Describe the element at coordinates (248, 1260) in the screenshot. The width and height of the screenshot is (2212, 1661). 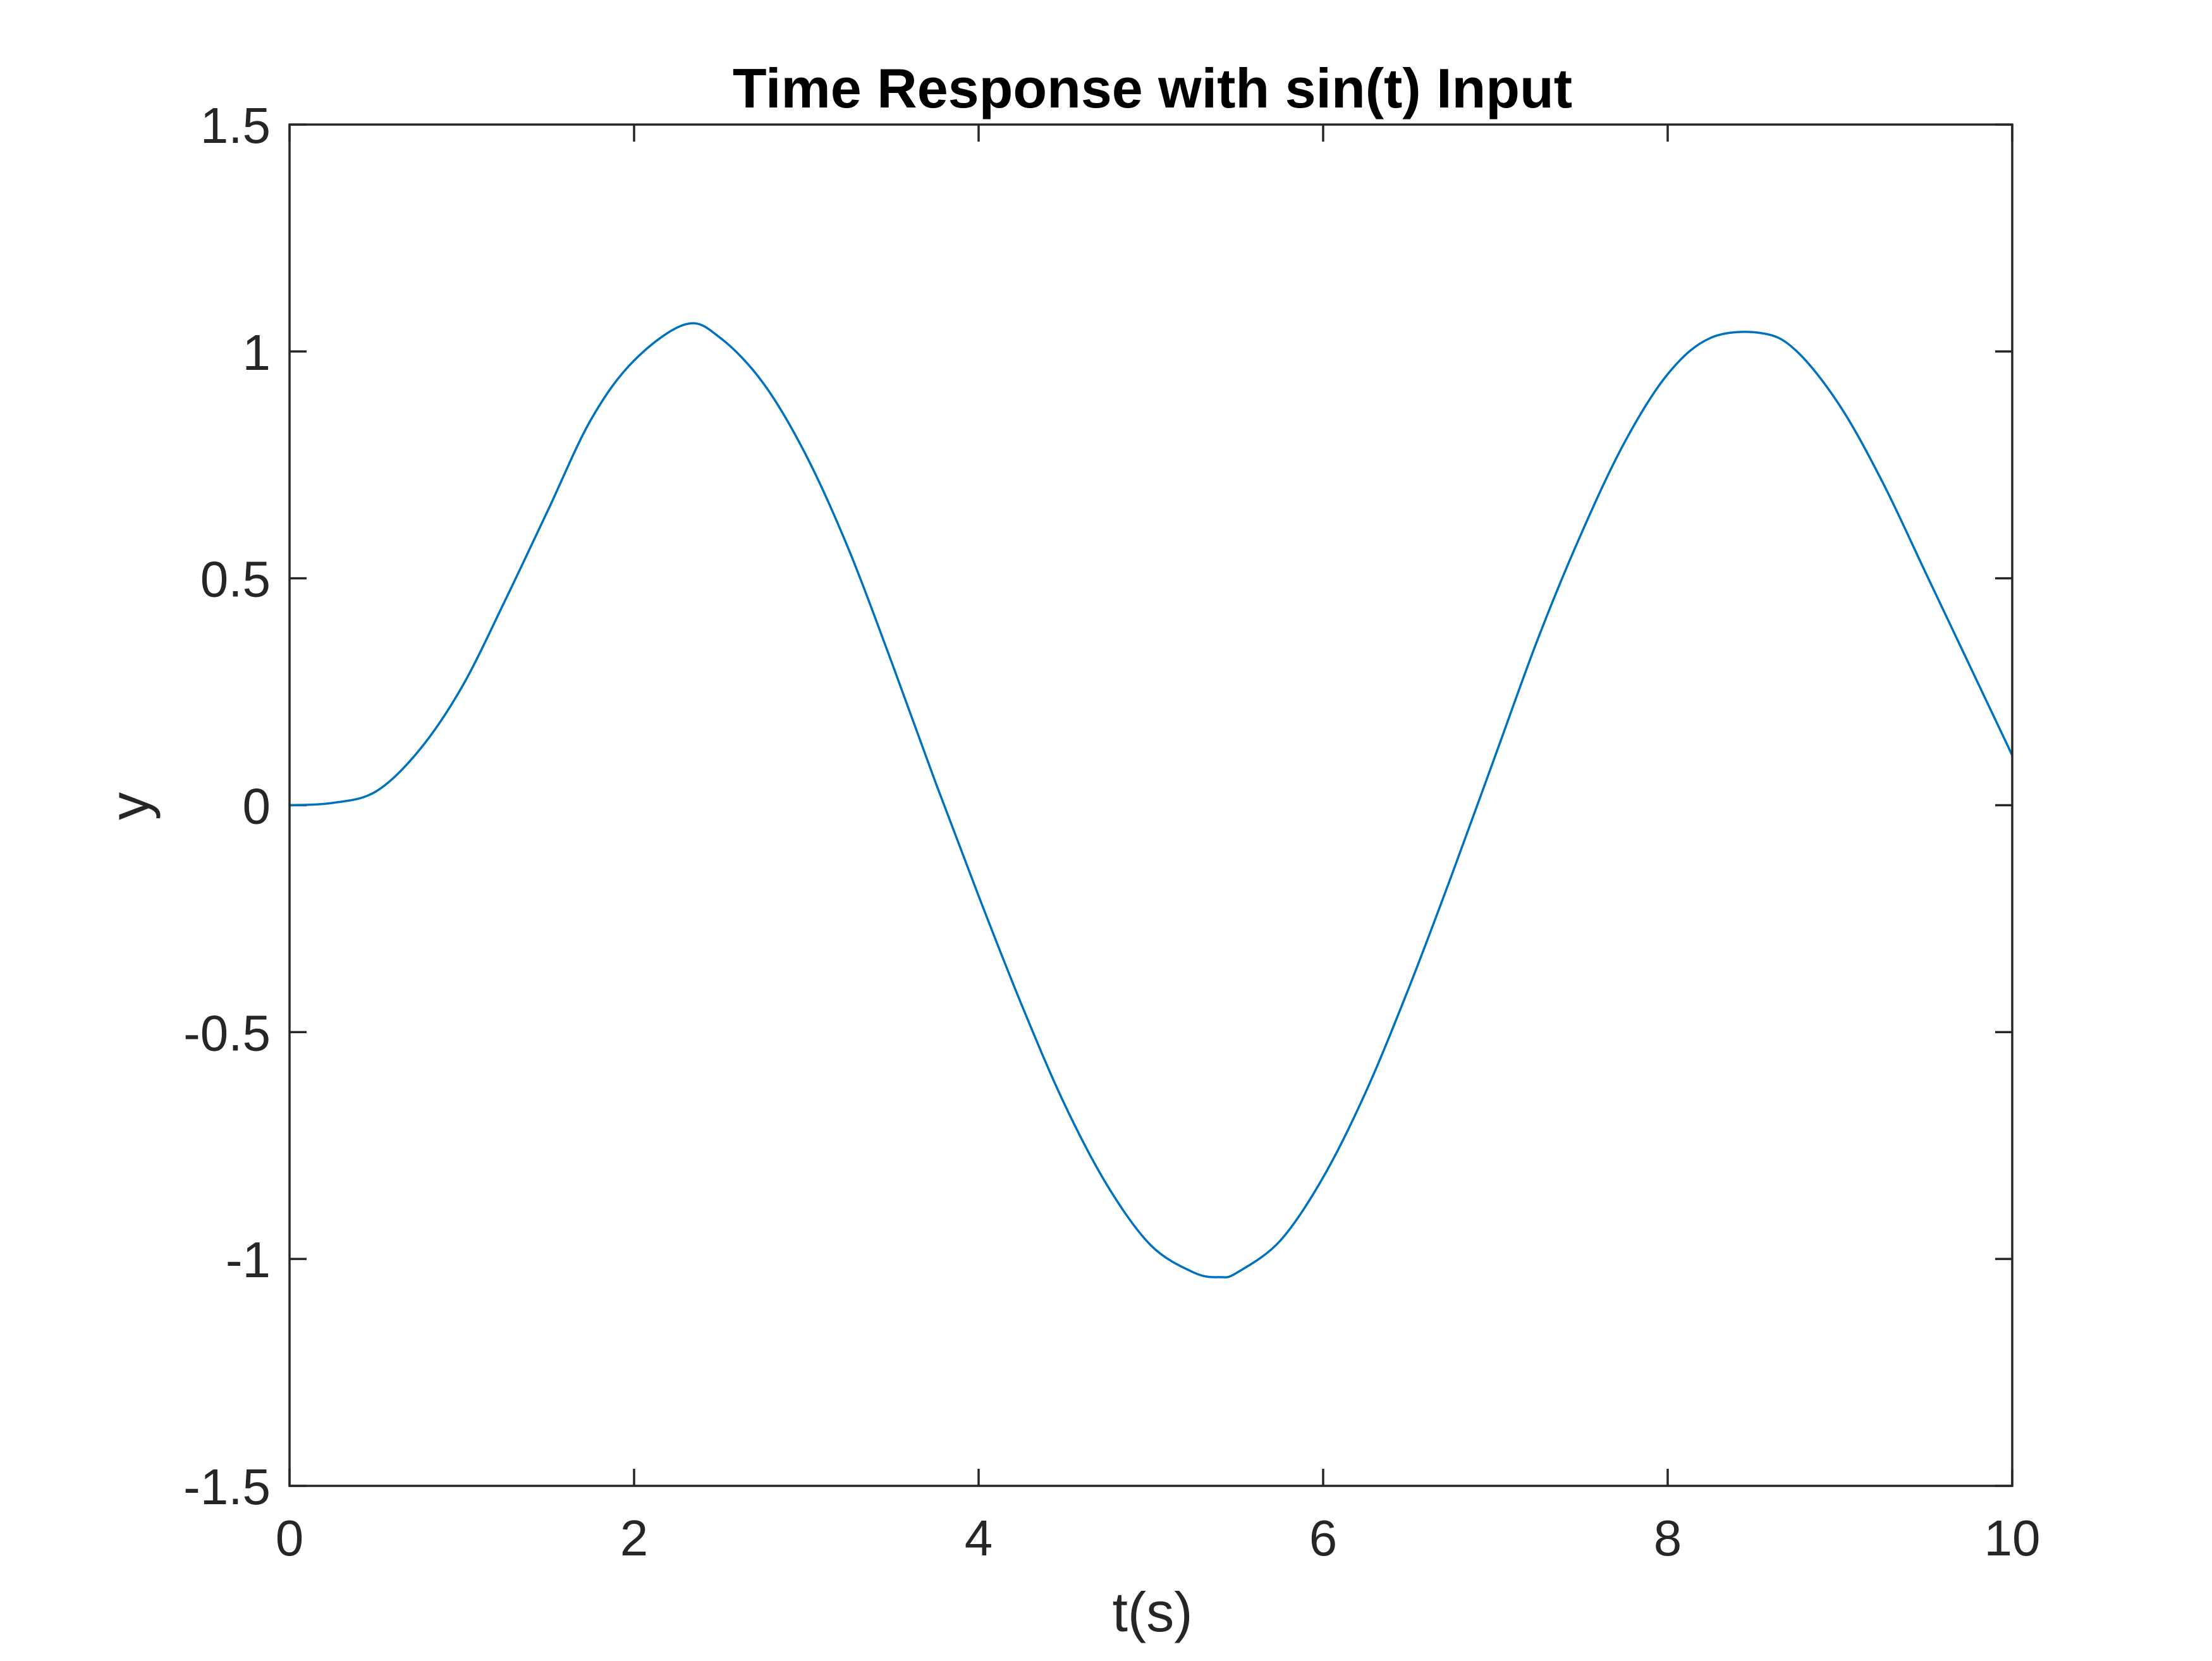
I see `y-tick-label: -1` at that location.